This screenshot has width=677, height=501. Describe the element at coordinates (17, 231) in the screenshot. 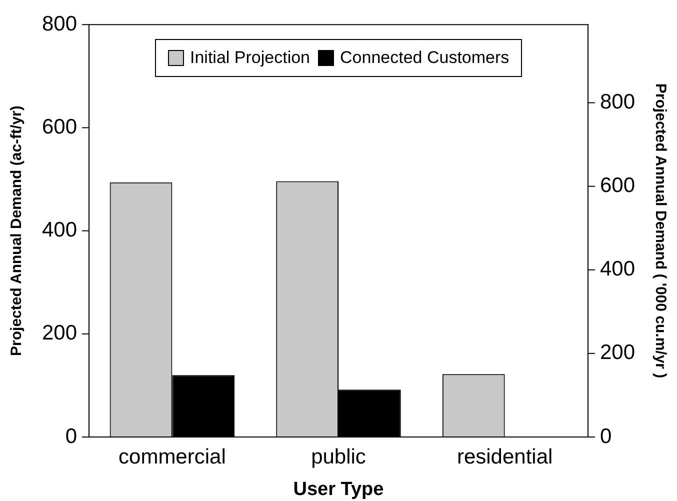

I see `y-axis-title: Projected Annual Demand (ac-ft/yr)` at that location.